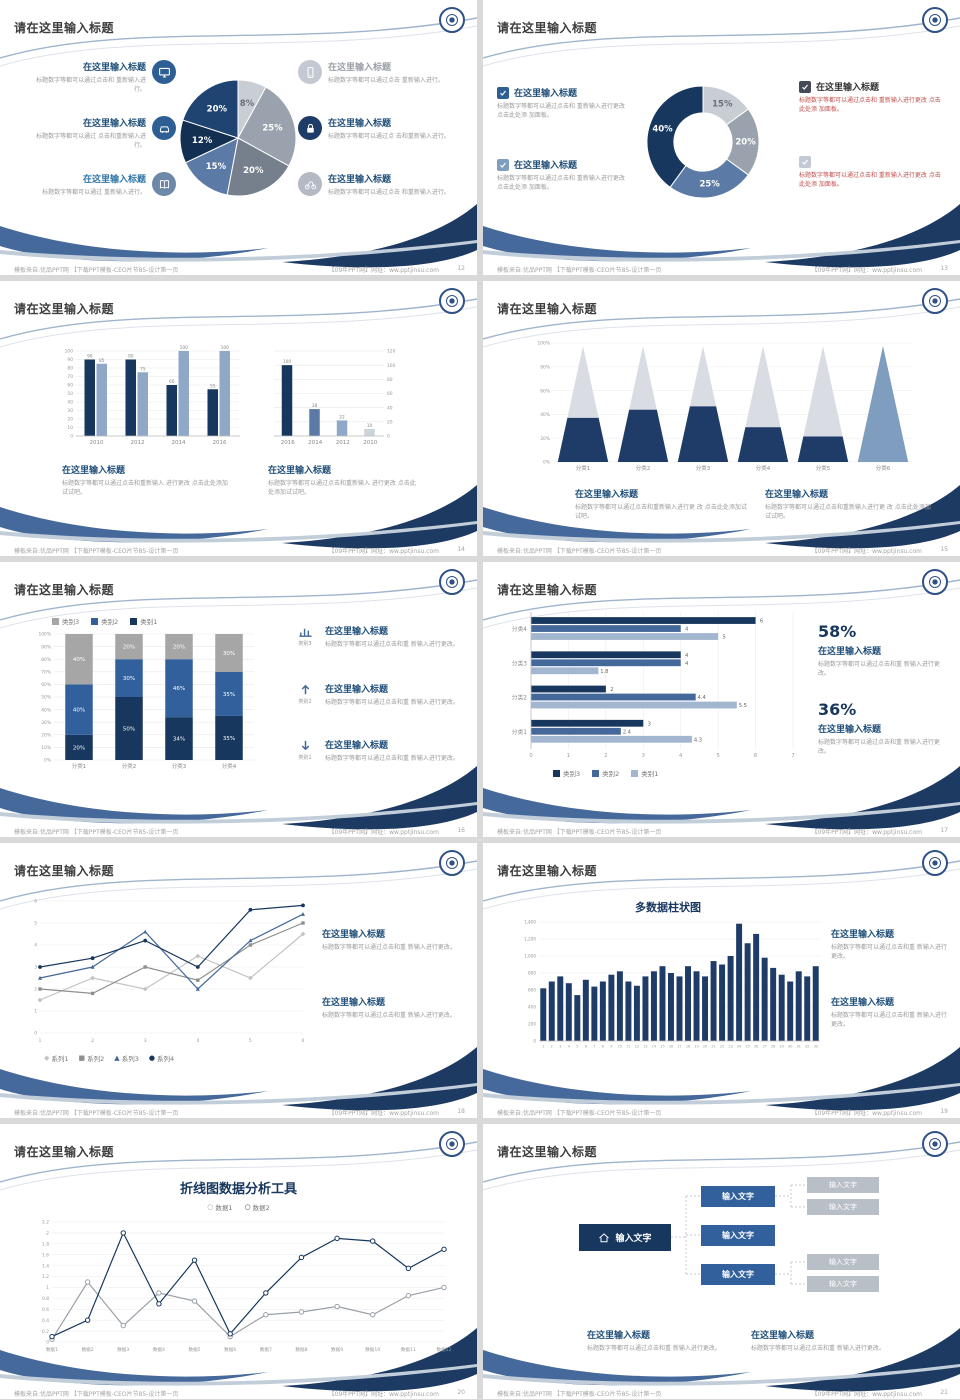  I want to click on diagram-box: 输入文字, so click(738, 1274).